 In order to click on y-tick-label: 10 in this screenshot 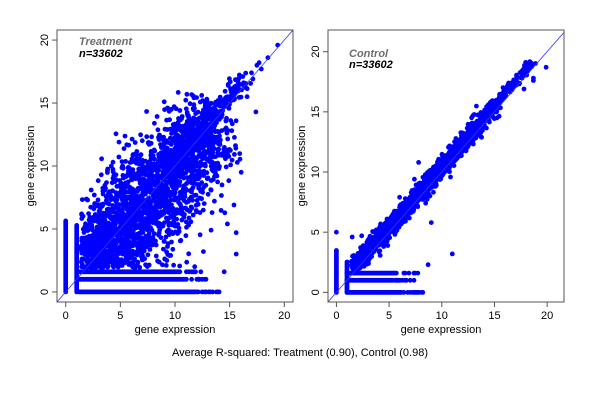, I will do `click(316, 172)`.